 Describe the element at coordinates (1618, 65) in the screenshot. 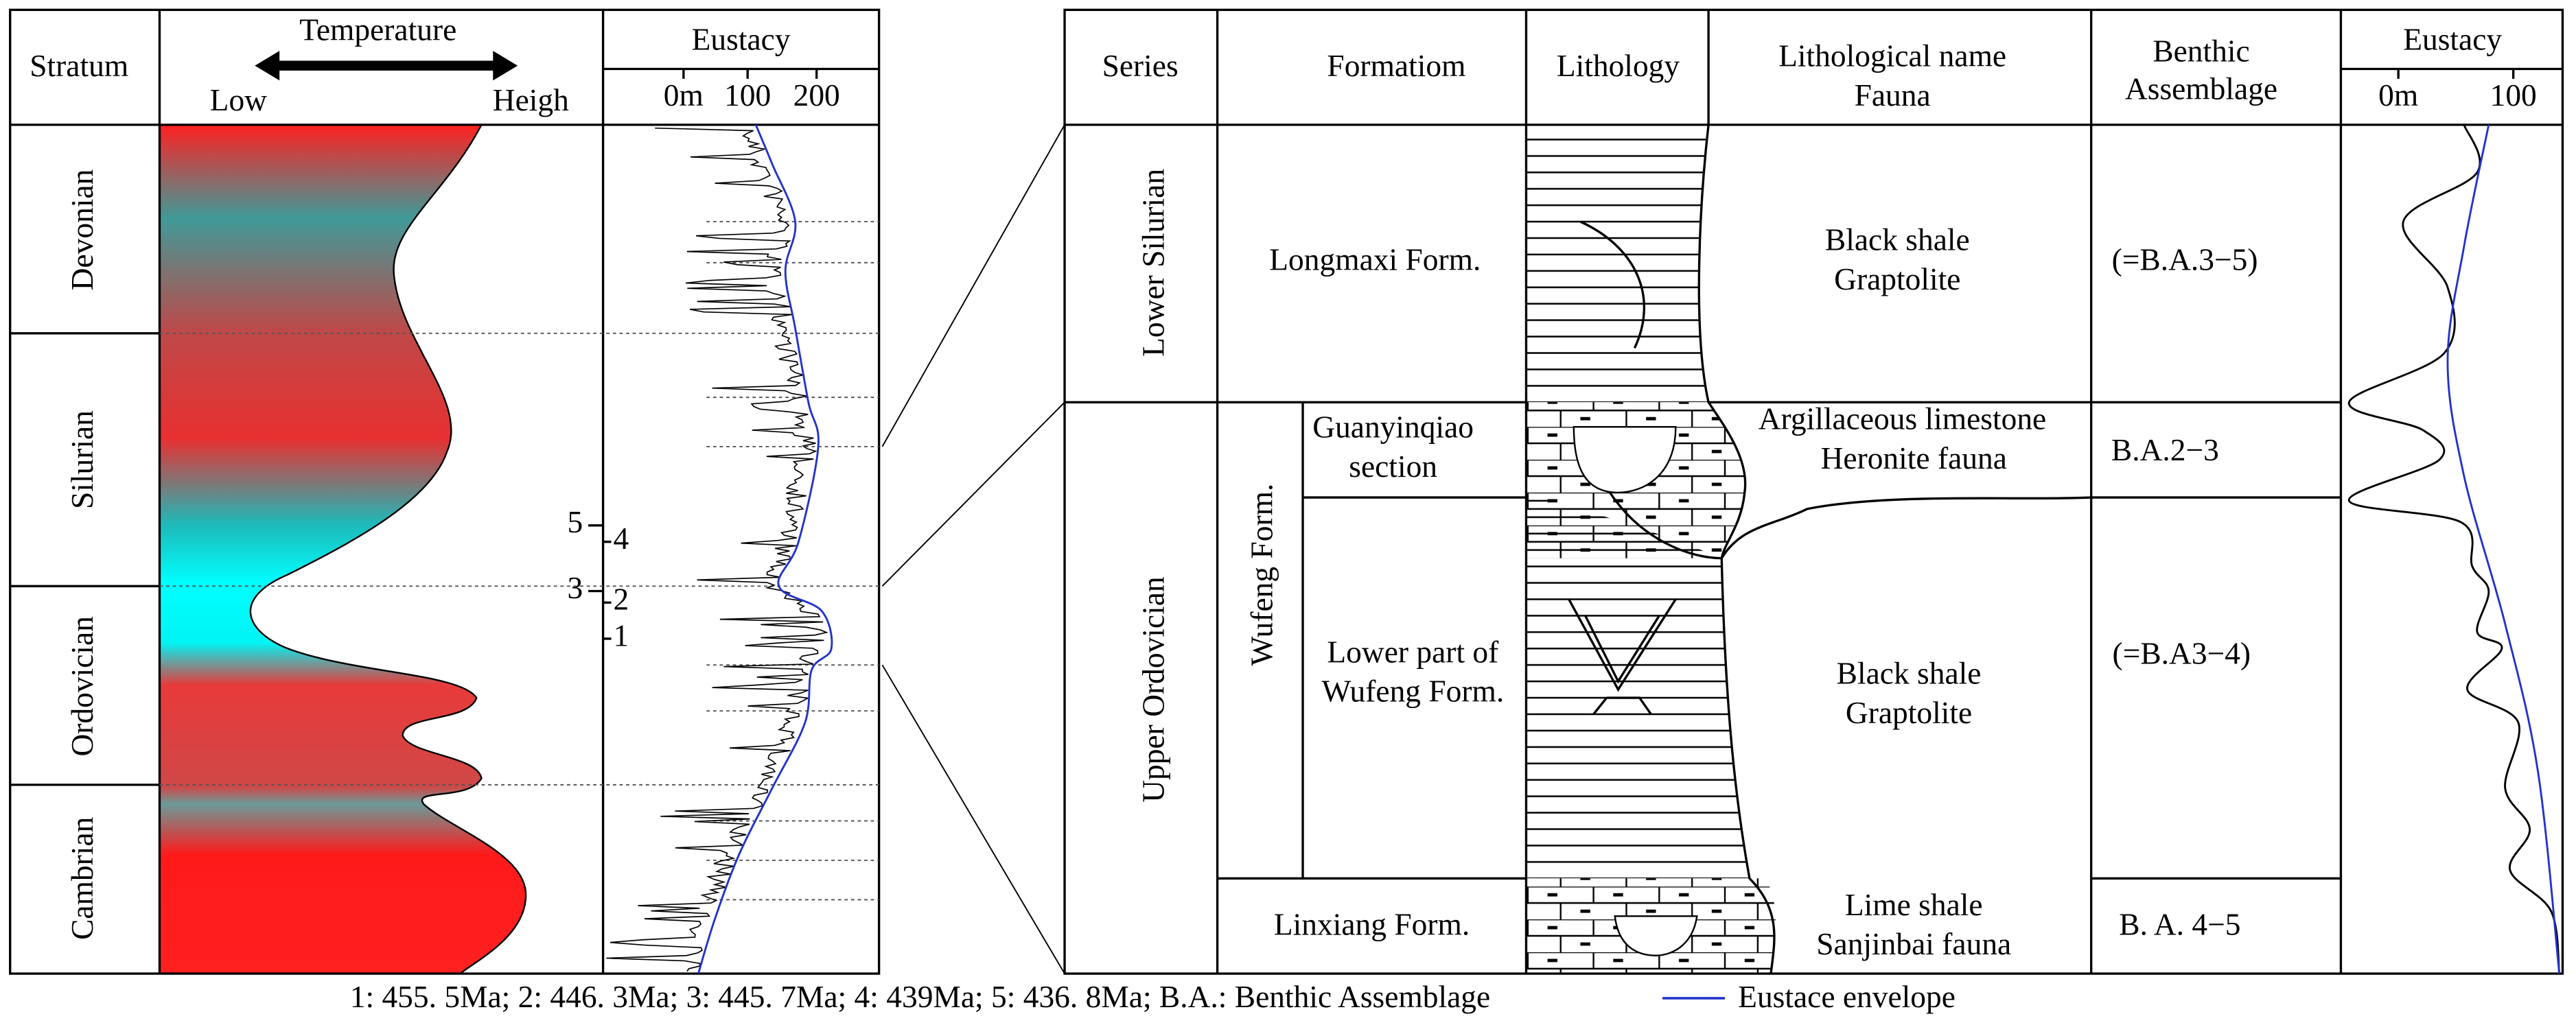

I see `header: Lithology` at that location.